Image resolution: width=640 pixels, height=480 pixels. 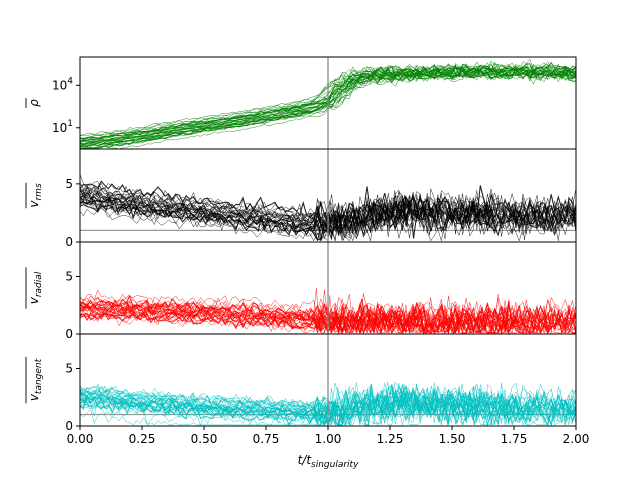 I want to click on x-tick-label: 0.75, so click(x=266, y=439).